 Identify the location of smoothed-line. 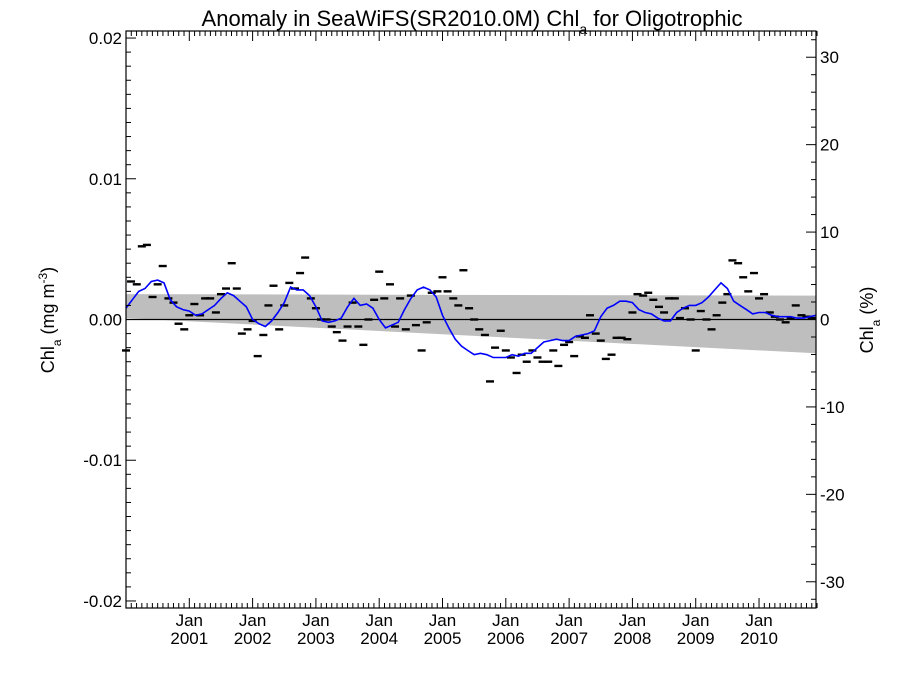
(471, 319).